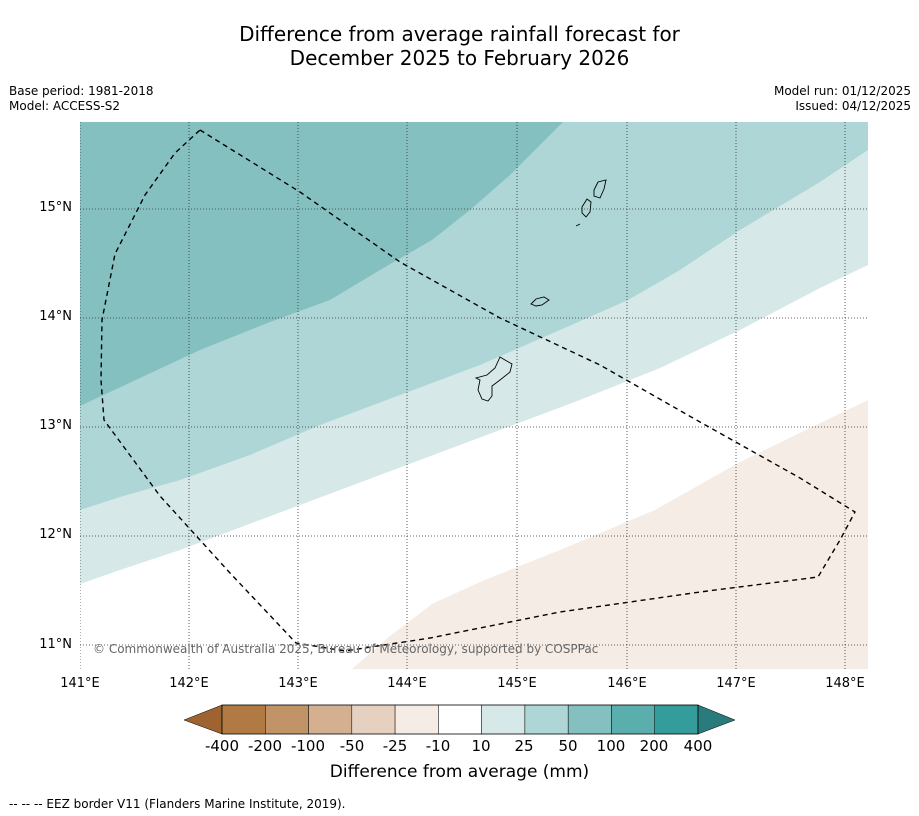 The image size is (919, 816). Describe the element at coordinates (540, 301) in the screenshot. I see `rota-island` at that location.